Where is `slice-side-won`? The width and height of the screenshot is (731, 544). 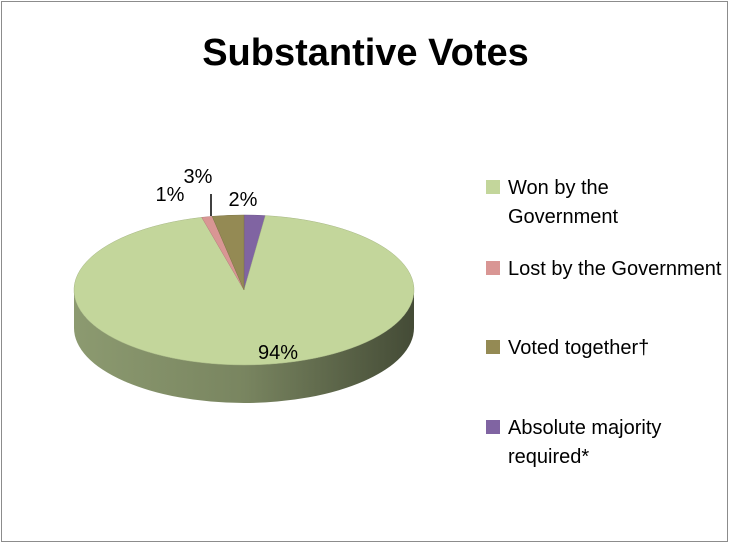
slice-side-won is located at coordinates (244, 346).